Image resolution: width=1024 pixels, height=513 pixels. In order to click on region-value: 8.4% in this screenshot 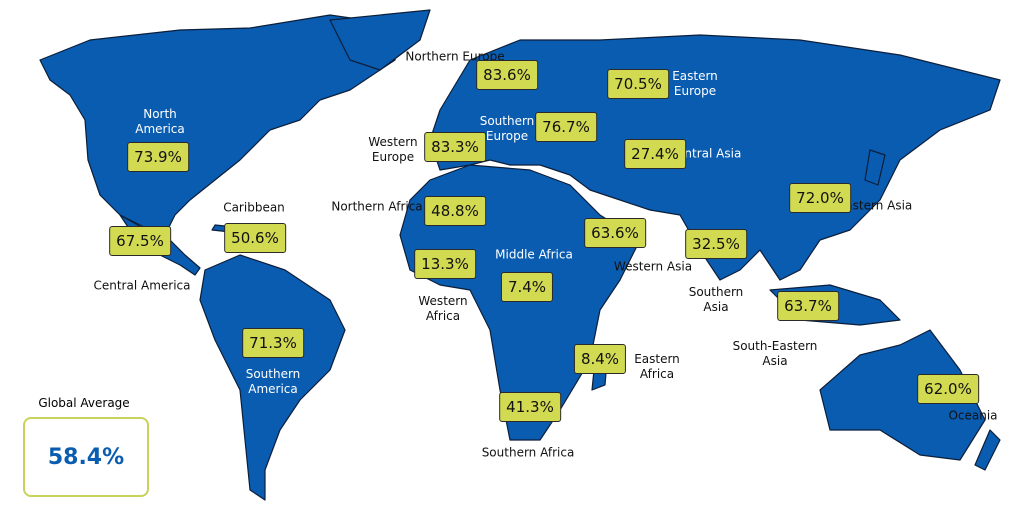, I will do `click(600, 359)`.